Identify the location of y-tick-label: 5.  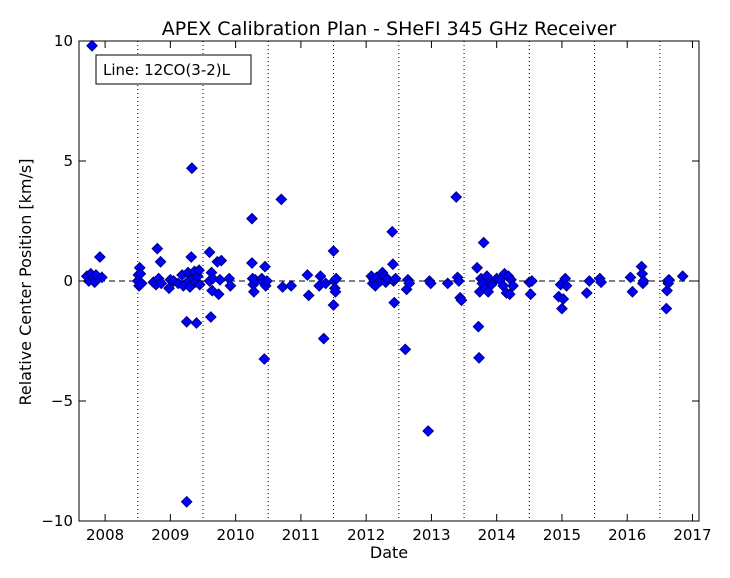
(68, 161).